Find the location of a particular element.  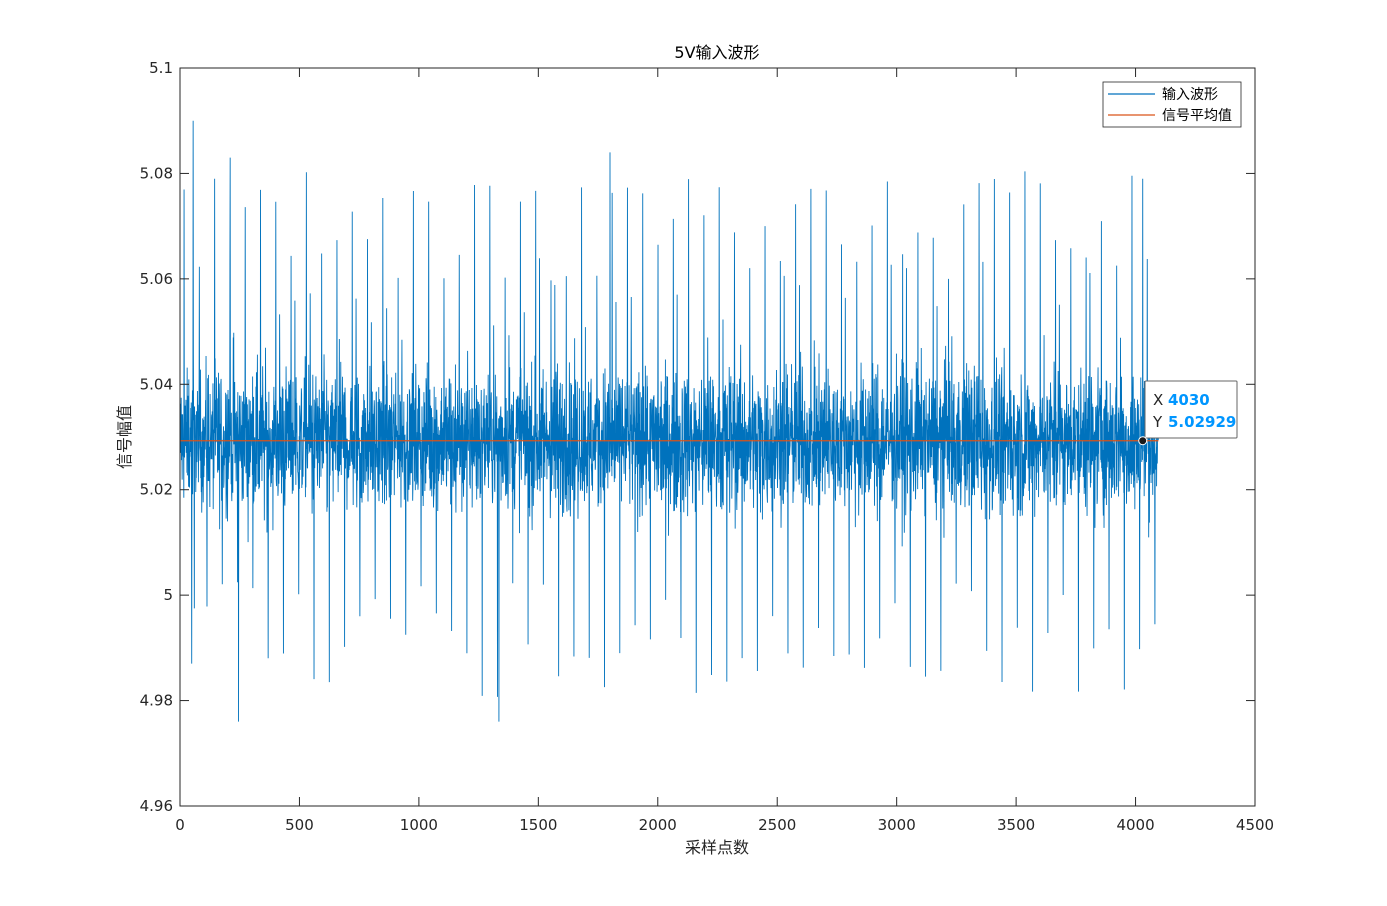

y-tick-label: 5.02 is located at coordinates (156, 490).